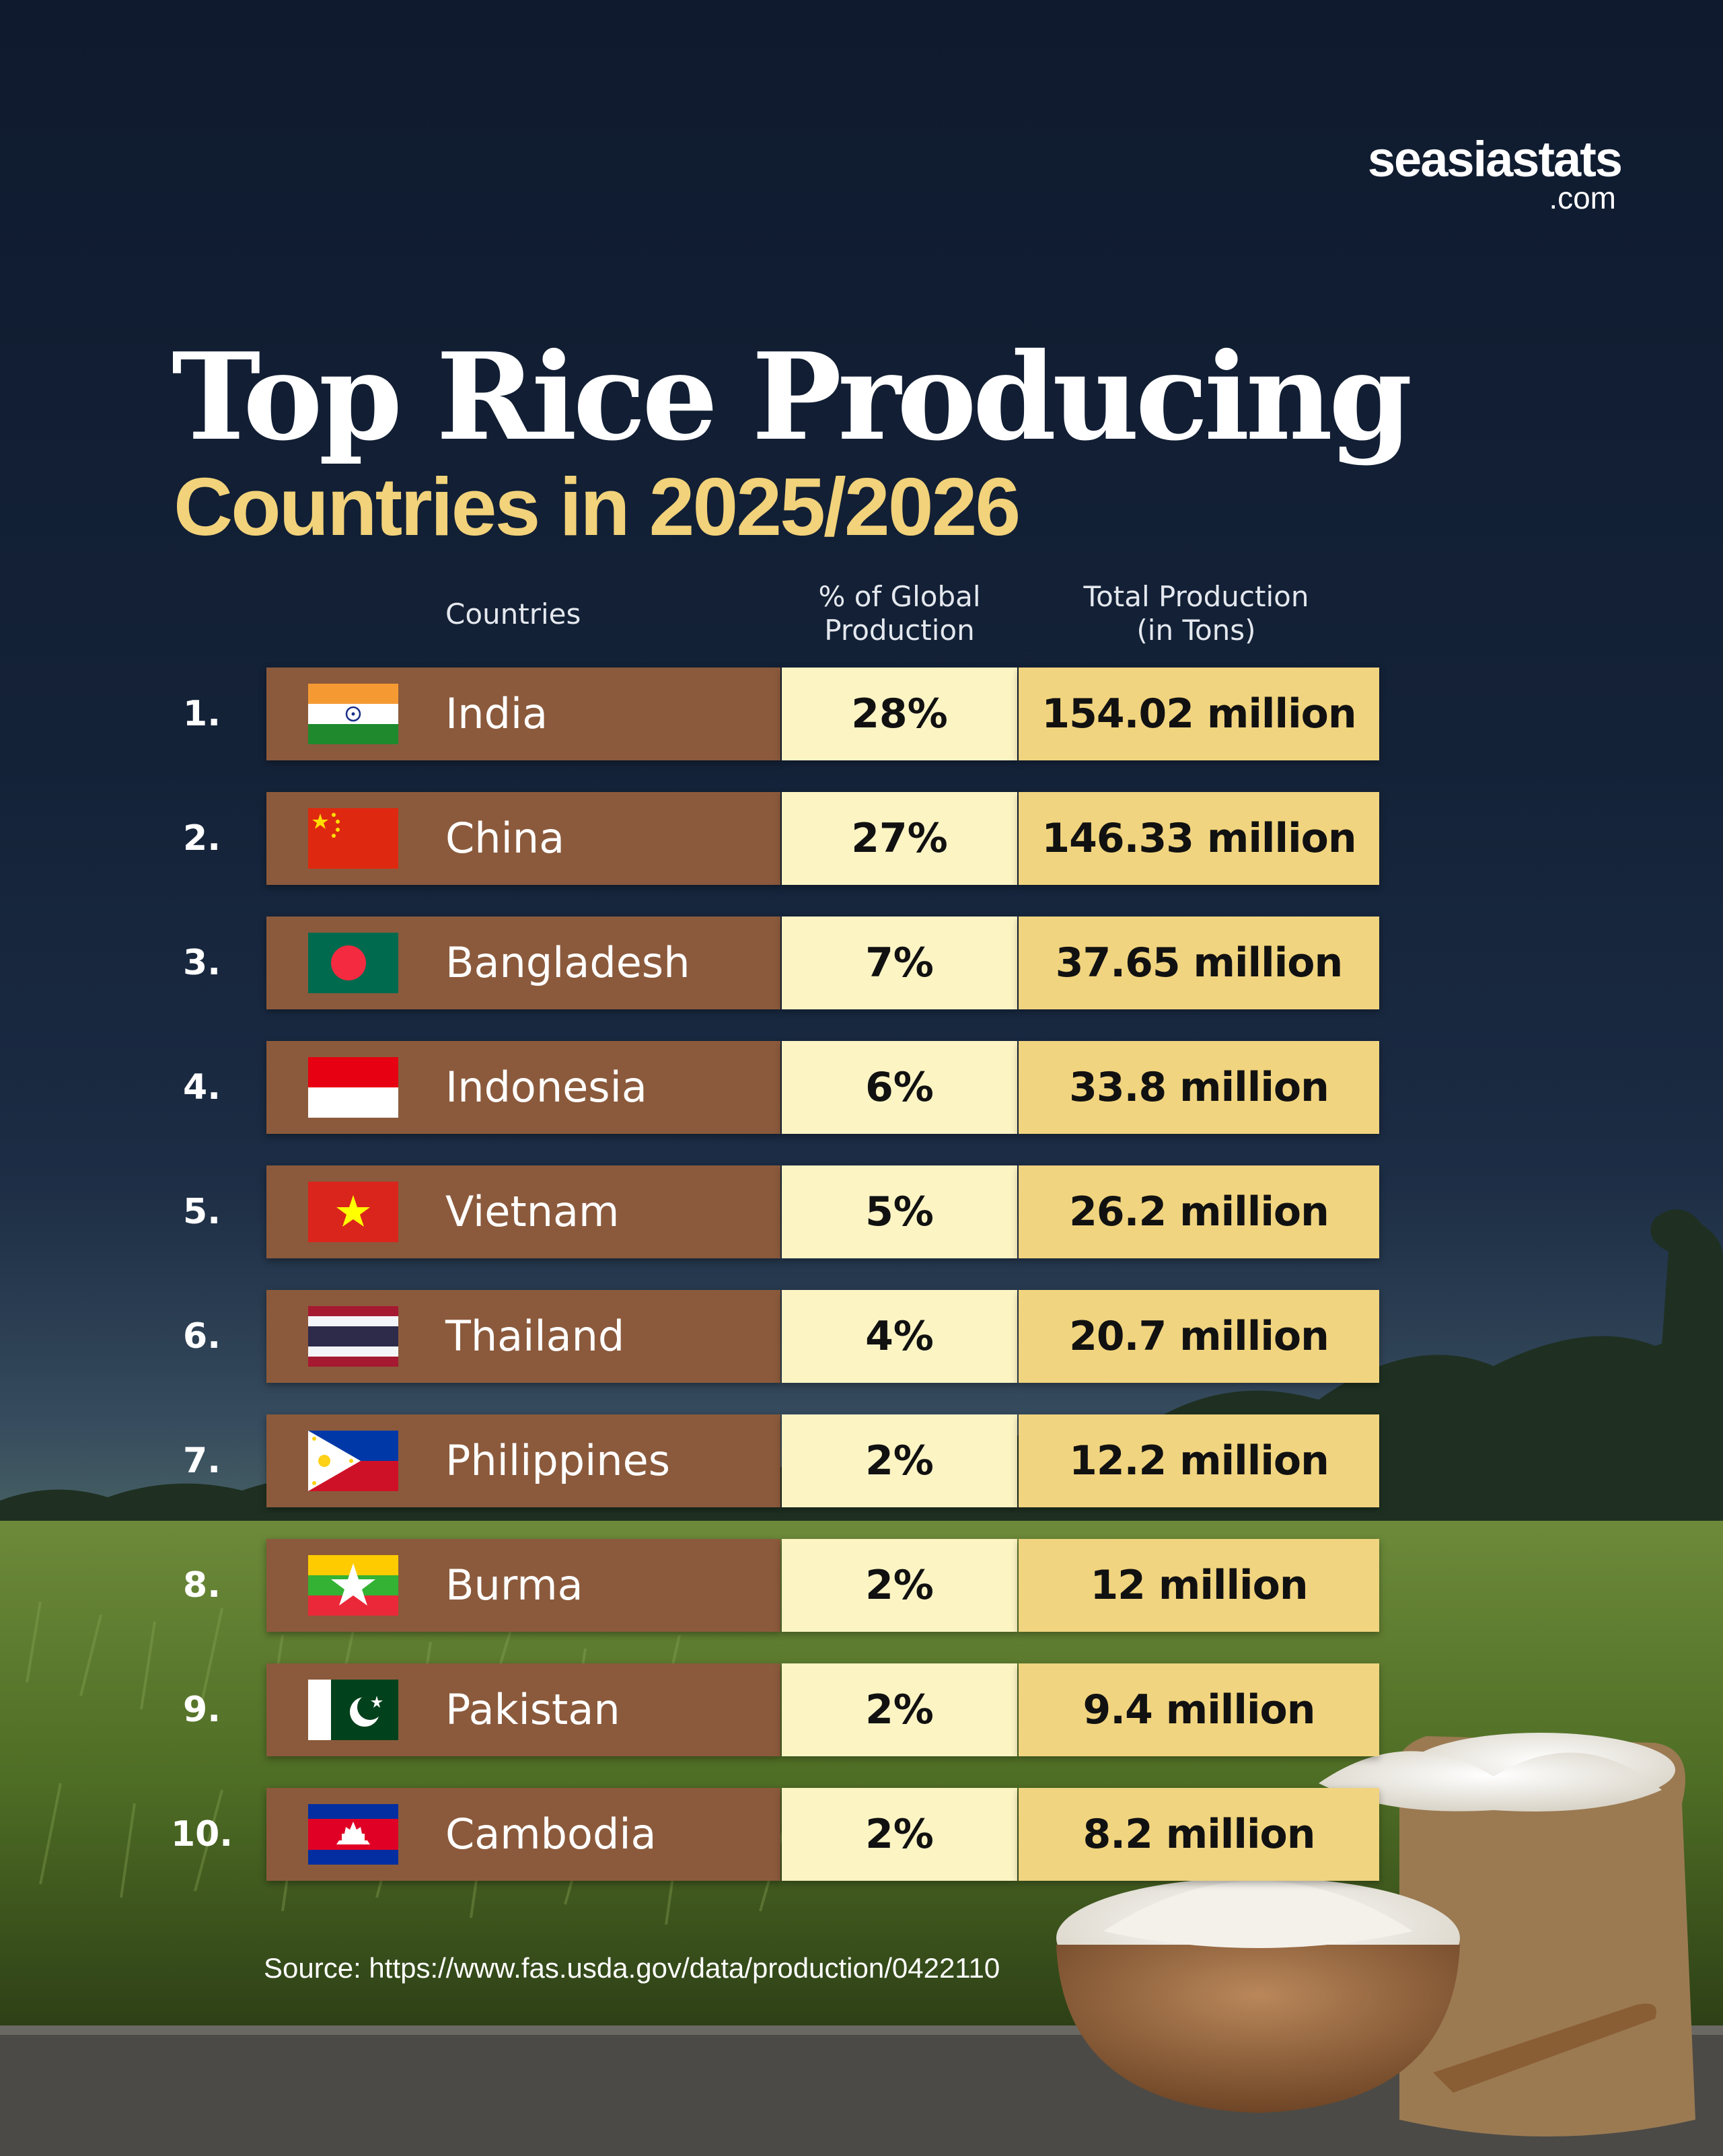 The width and height of the screenshot is (1723, 2156). Describe the element at coordinates (201, 1834) in the screenshot. I see `rank-label: 10.` at that location.